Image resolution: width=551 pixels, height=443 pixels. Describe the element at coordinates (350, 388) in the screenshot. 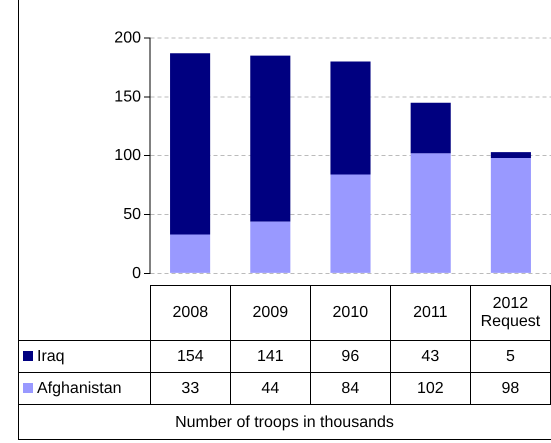

I see `data-label: 84` at that location.